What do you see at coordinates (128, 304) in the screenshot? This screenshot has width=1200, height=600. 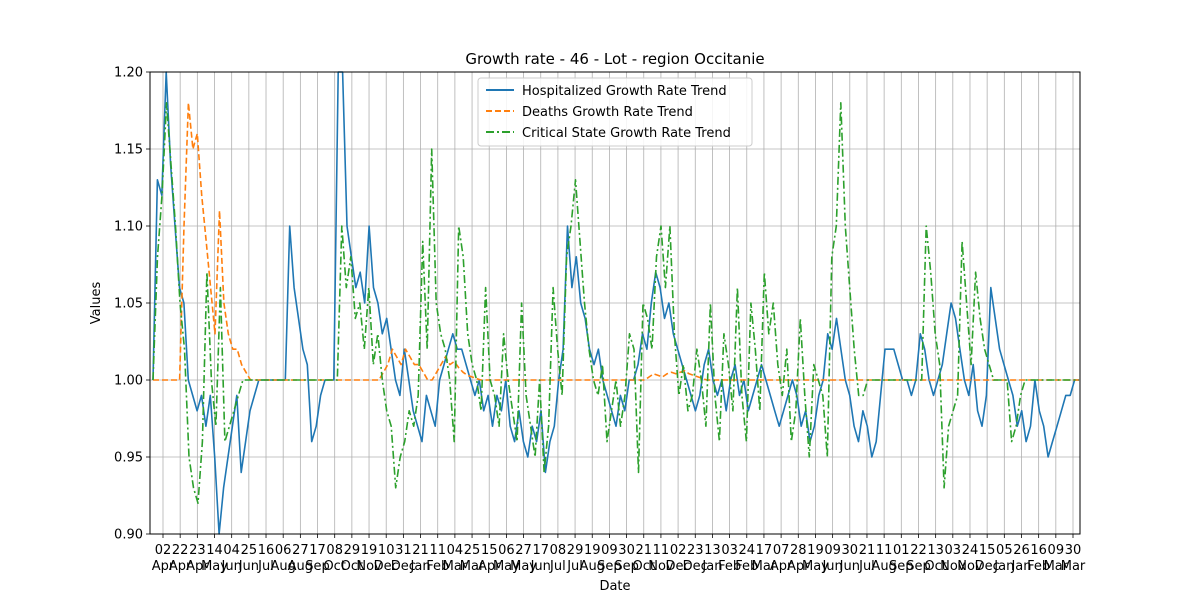 I see `y-tick-label: 1.05` at bounding box center [128, 304].